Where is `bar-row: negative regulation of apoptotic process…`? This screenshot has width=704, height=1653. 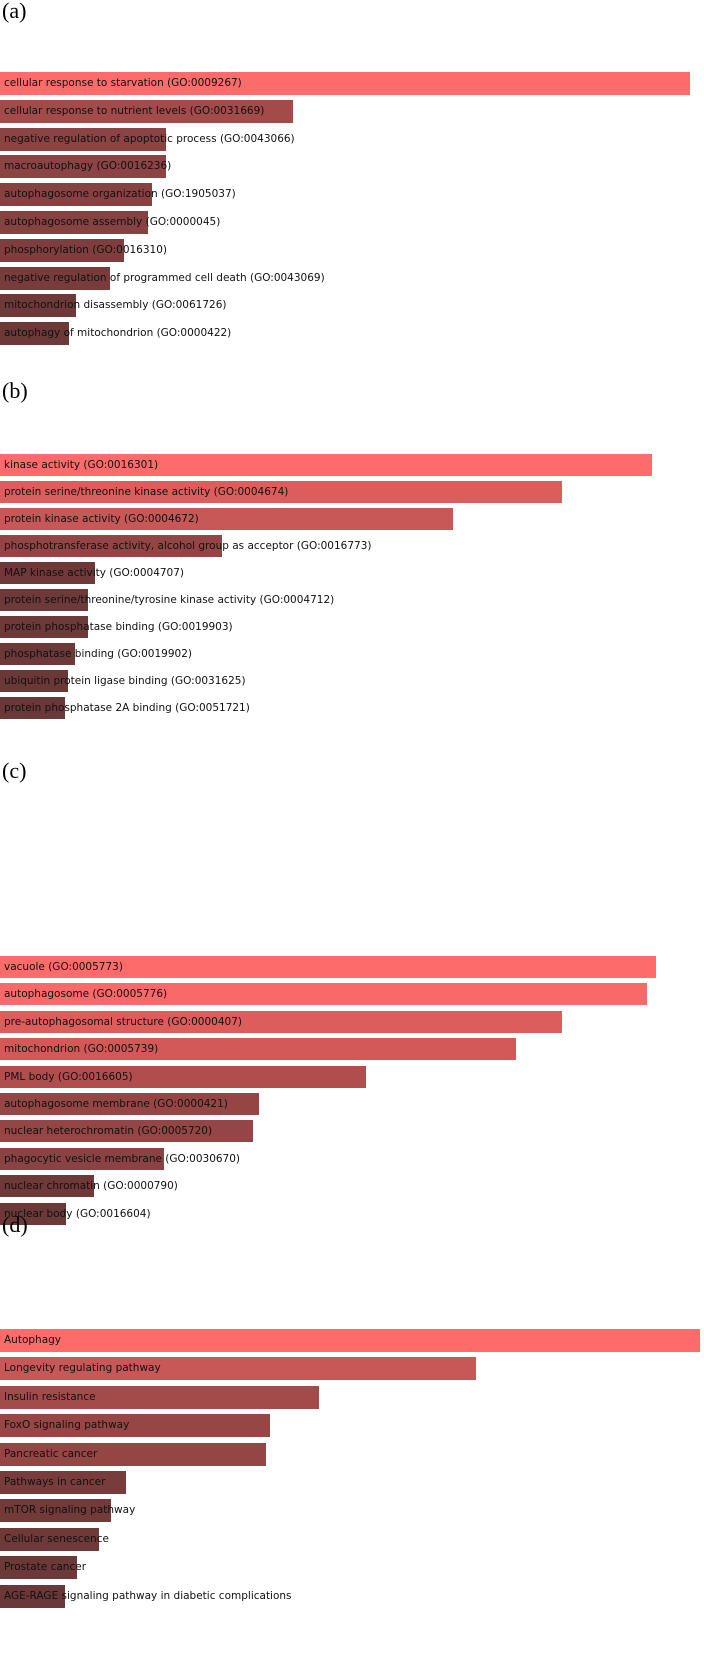
bar-row: negative regulation of apoptotic process… is located at coordinates (345, 139).